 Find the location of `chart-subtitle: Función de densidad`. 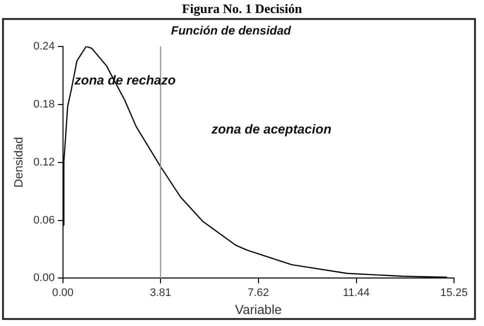

chart-subtitle: Función de densidad is located at coordinates (231, 31).